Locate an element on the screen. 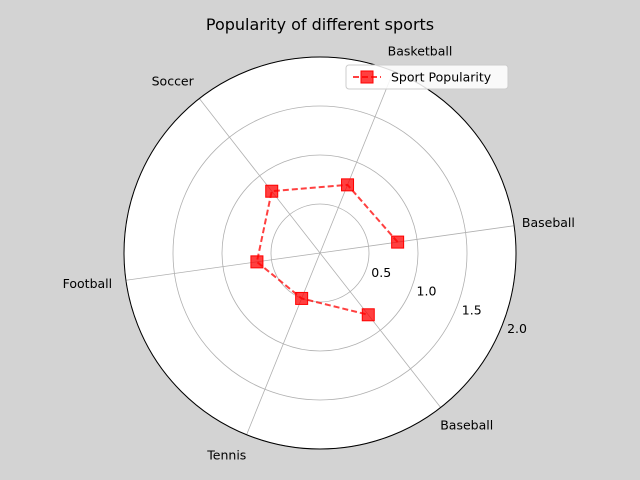  r-tick-label-3: 1.5 is located at coordinates (472, 309).